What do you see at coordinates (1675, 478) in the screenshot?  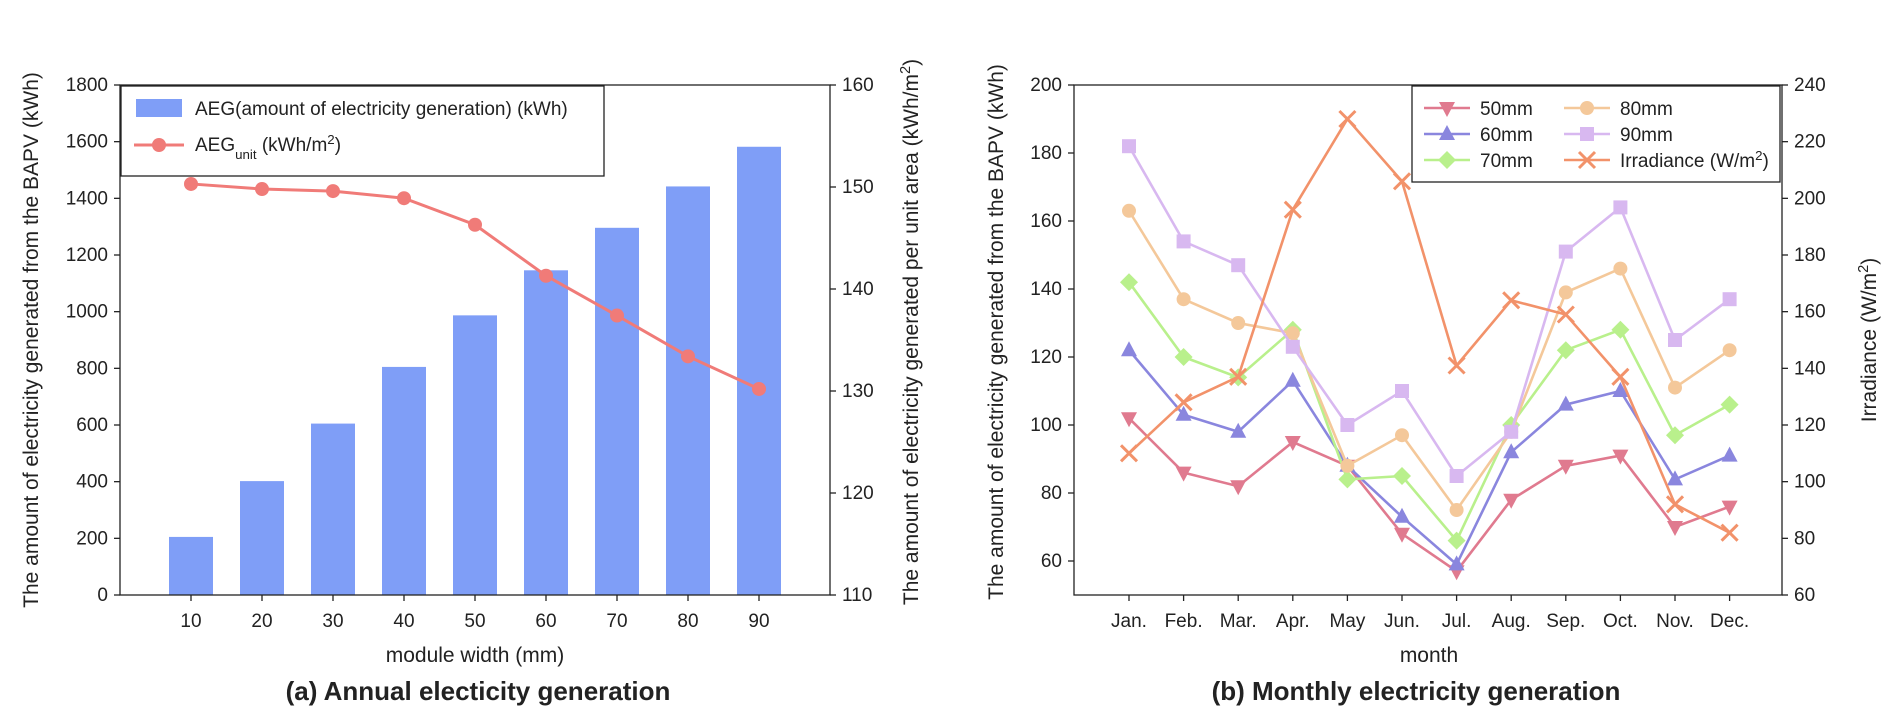 I see `point-60mm-Nov` at bounding box center [1675, 478].